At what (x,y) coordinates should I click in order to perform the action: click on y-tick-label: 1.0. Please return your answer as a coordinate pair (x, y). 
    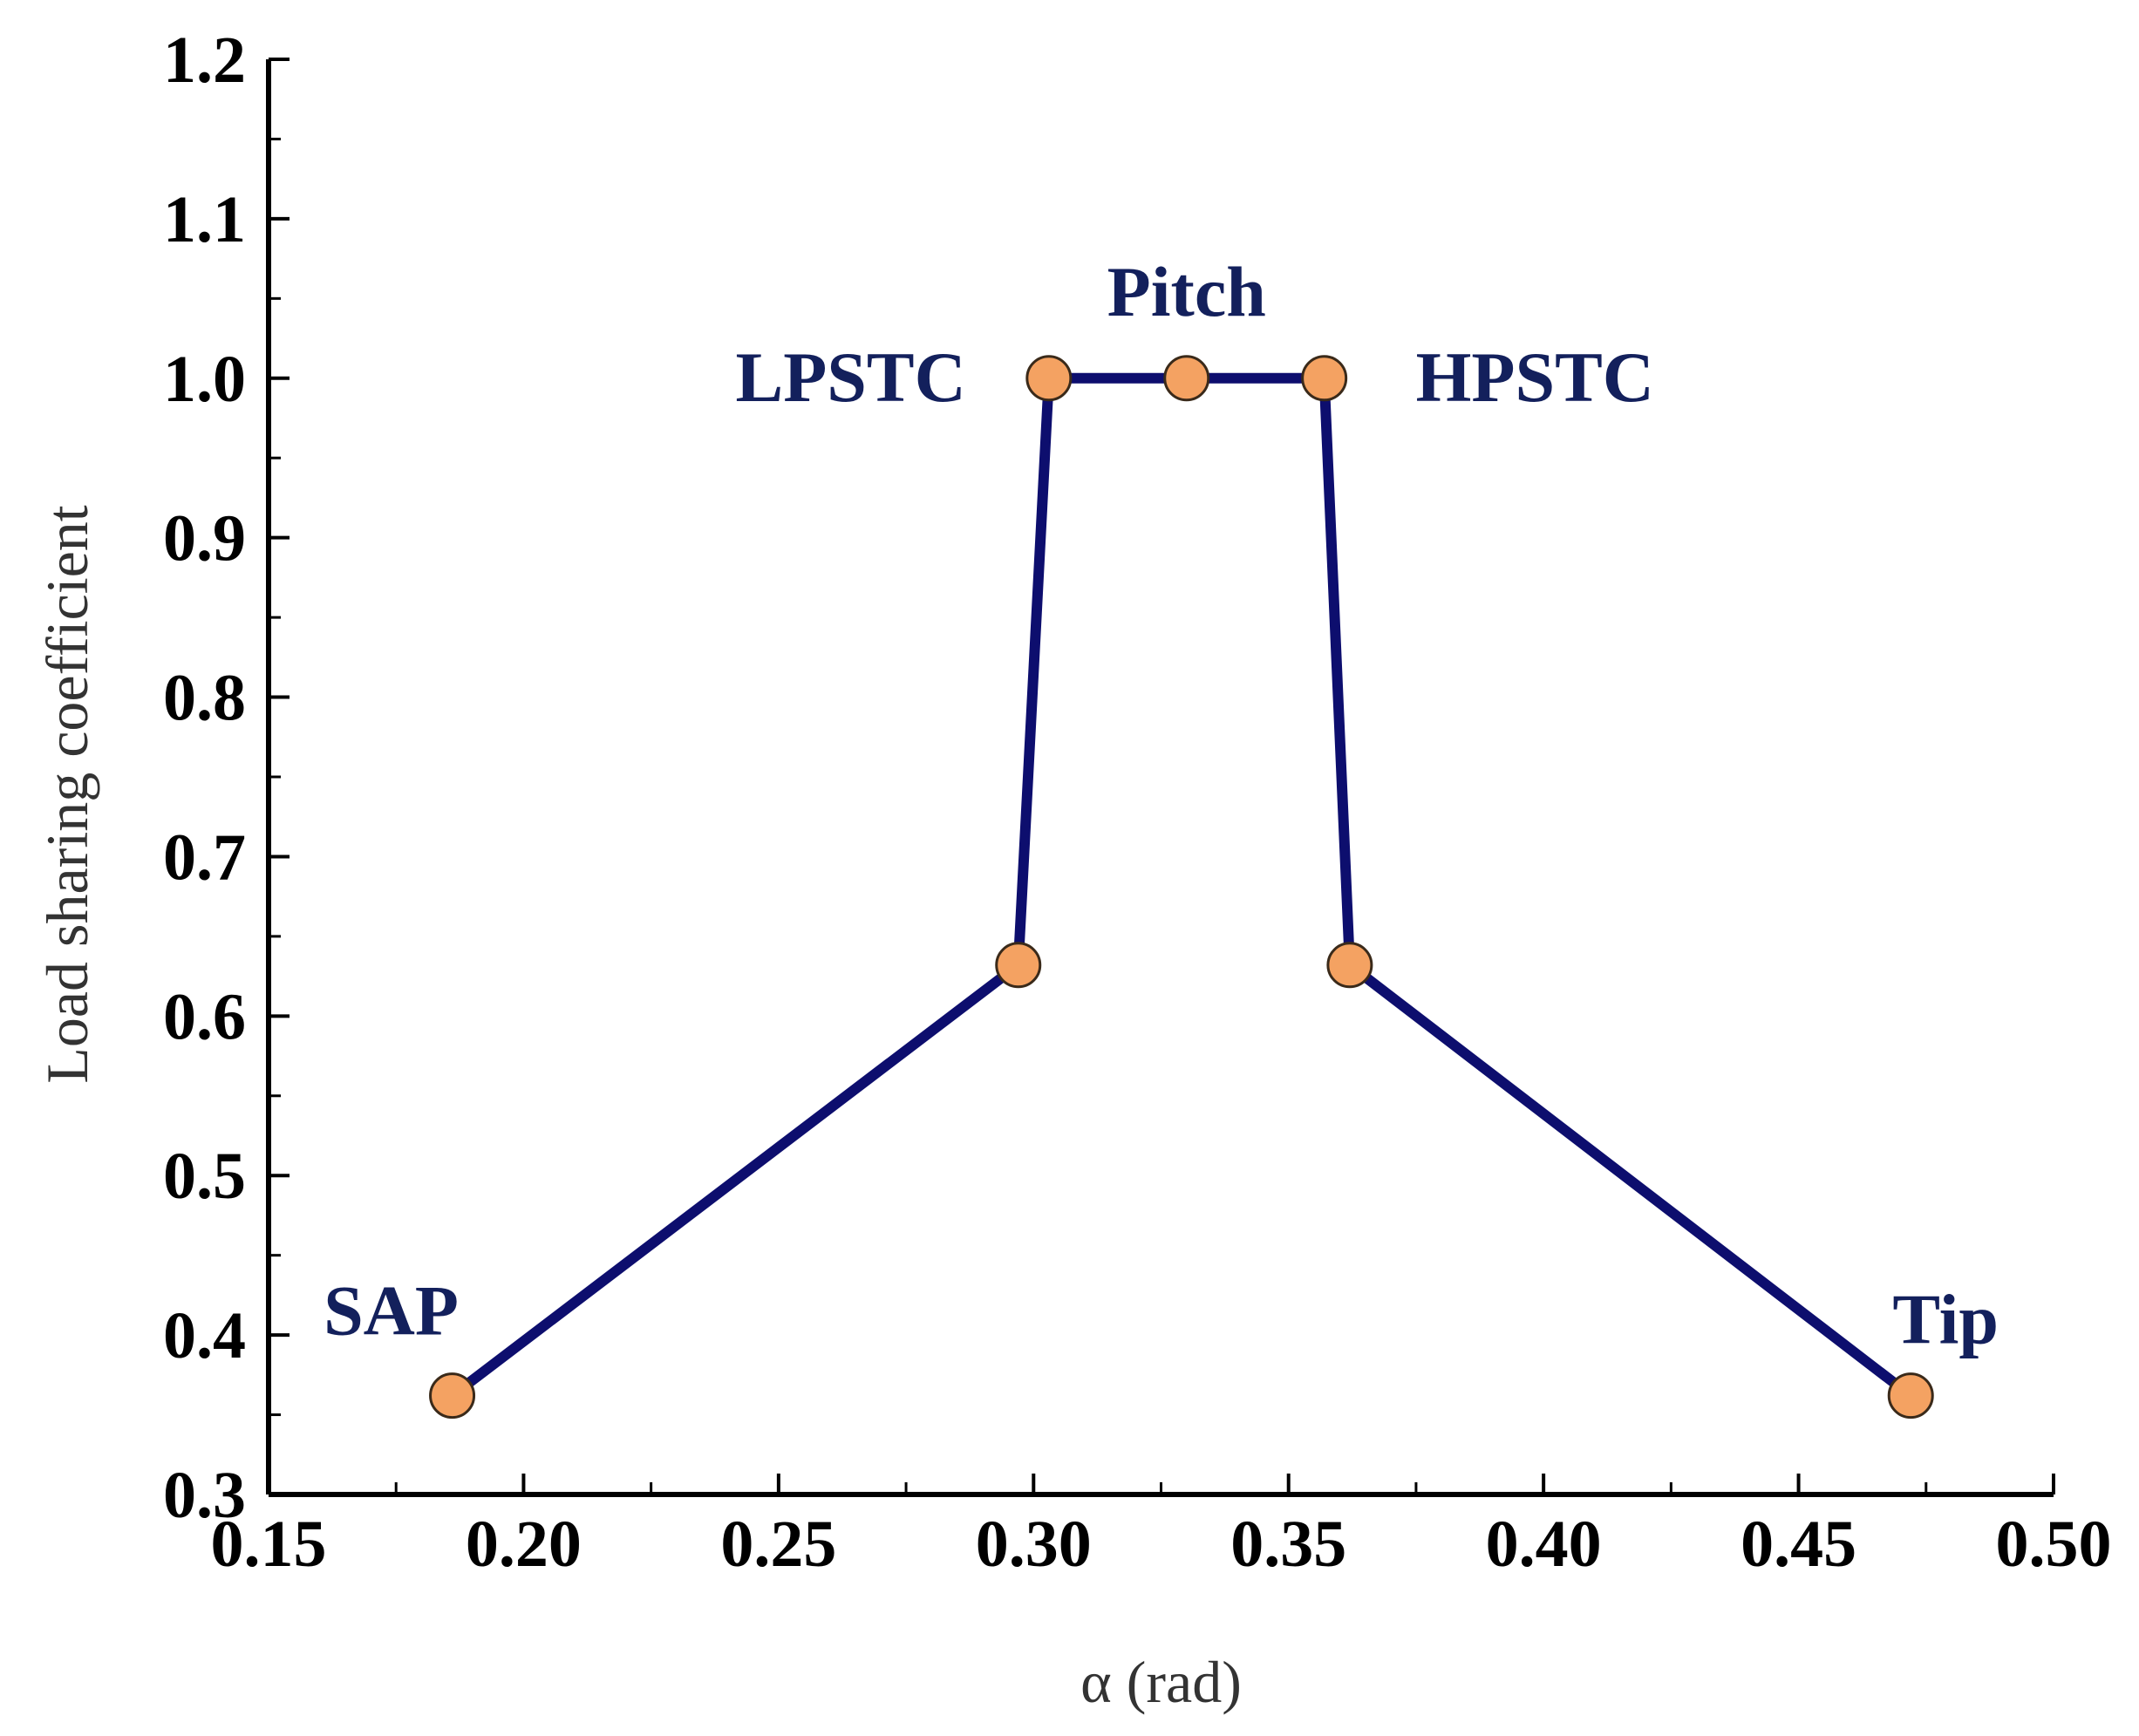
    Looking at the image, I should click on (204, 380).